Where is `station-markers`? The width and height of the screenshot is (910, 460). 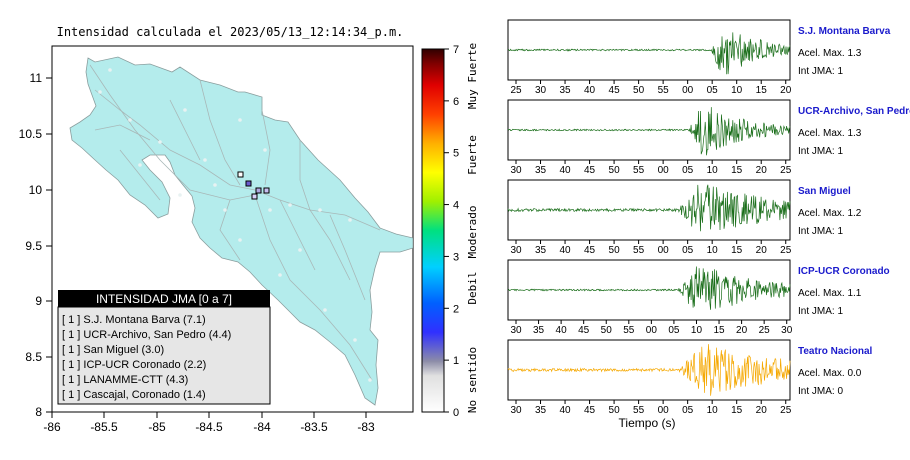 station-markers is located at coordinates (253, 185).